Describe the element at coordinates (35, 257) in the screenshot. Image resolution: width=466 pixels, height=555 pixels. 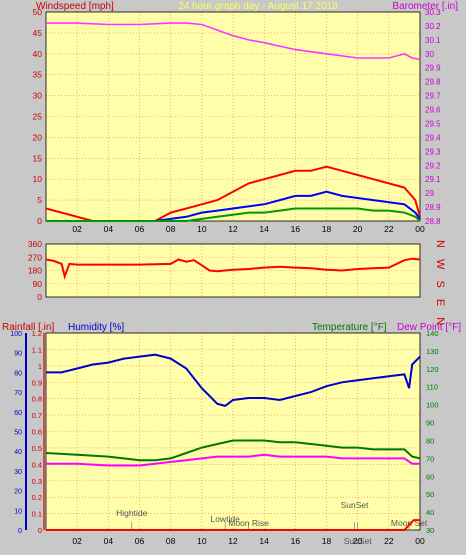
I see `y-tick-label: 270` at that location.